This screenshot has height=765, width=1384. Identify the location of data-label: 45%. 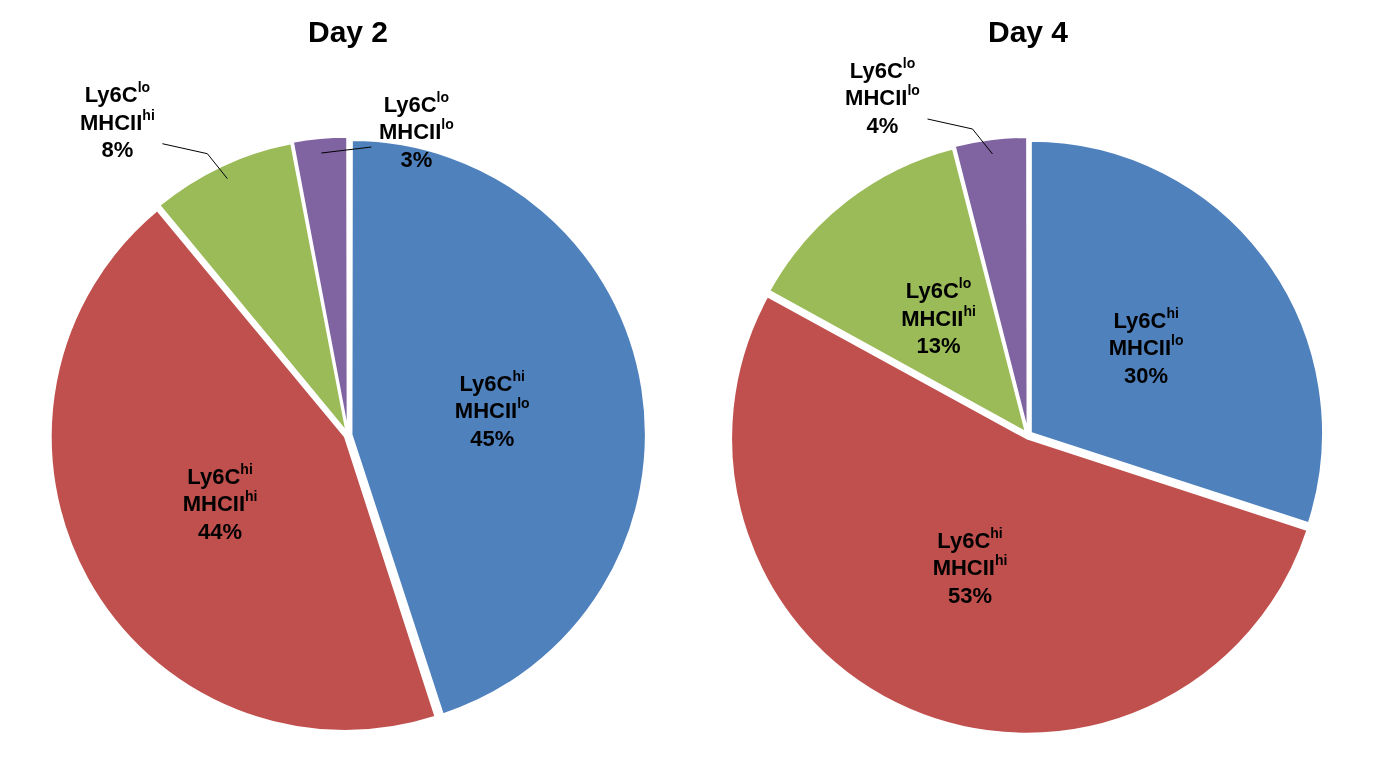
(492, 438).